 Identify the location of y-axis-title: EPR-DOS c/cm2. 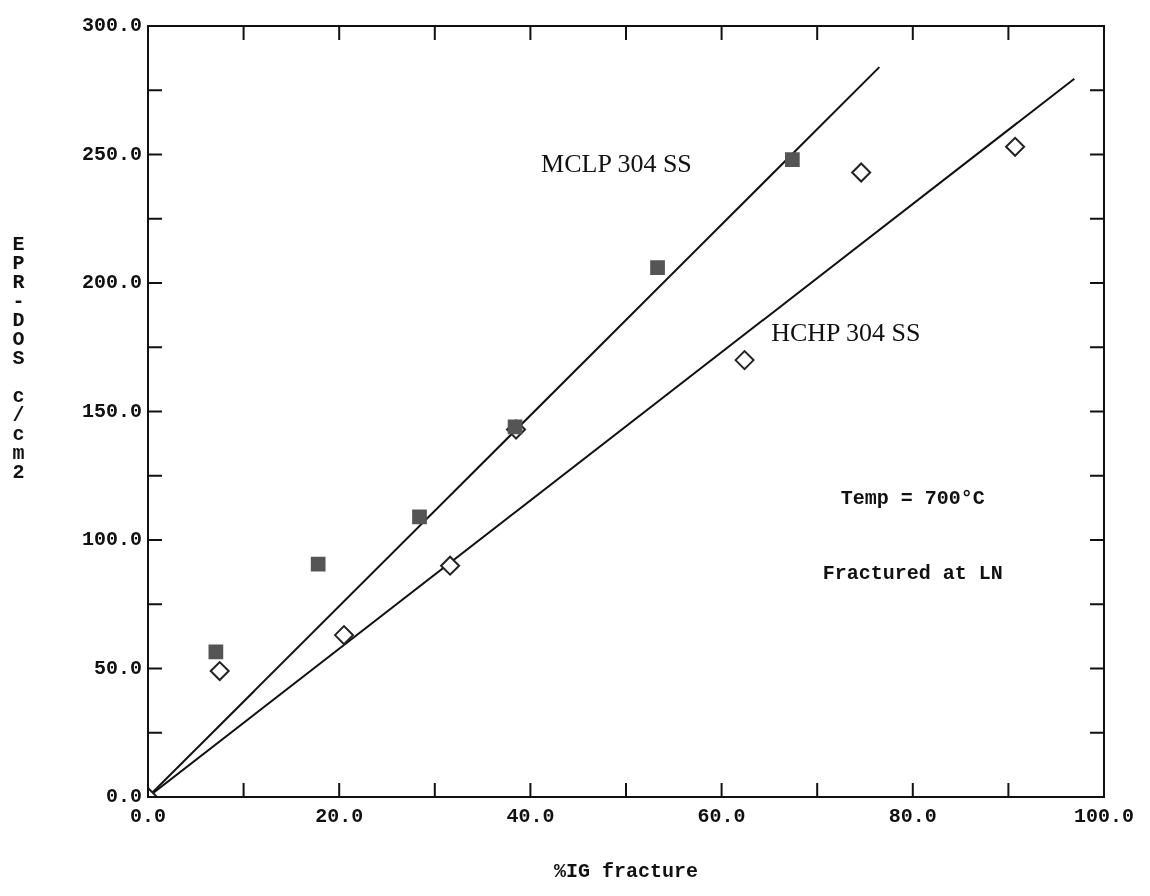
(18, 356).